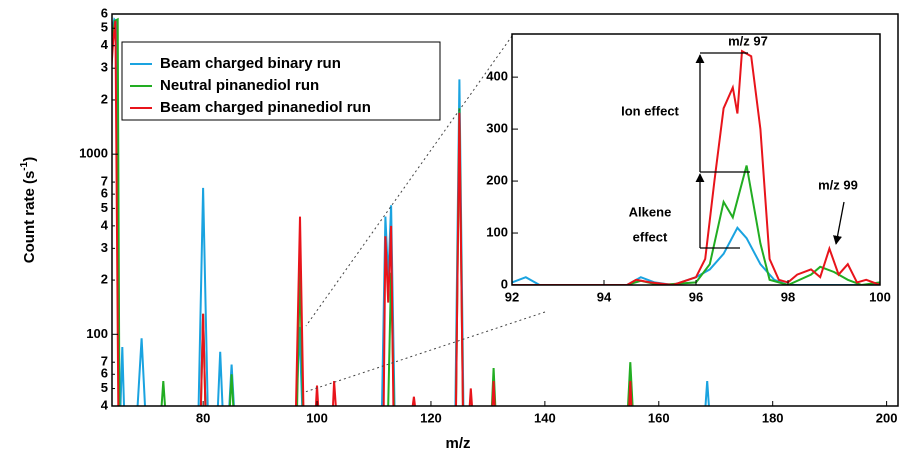 This screenshot has height=452, width=912. Describe the element at coordinates (659, 417) in the screenshot. I see `x-tick-label: 160` at that location.